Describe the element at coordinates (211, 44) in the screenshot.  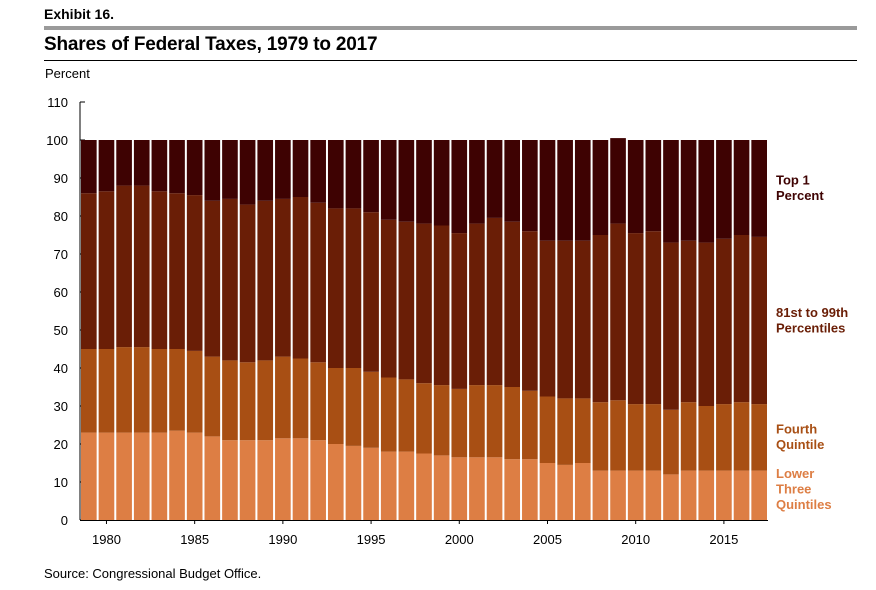
I see `chart-title: Shares of Federal Taxes, 1979 to 2017` at that location.